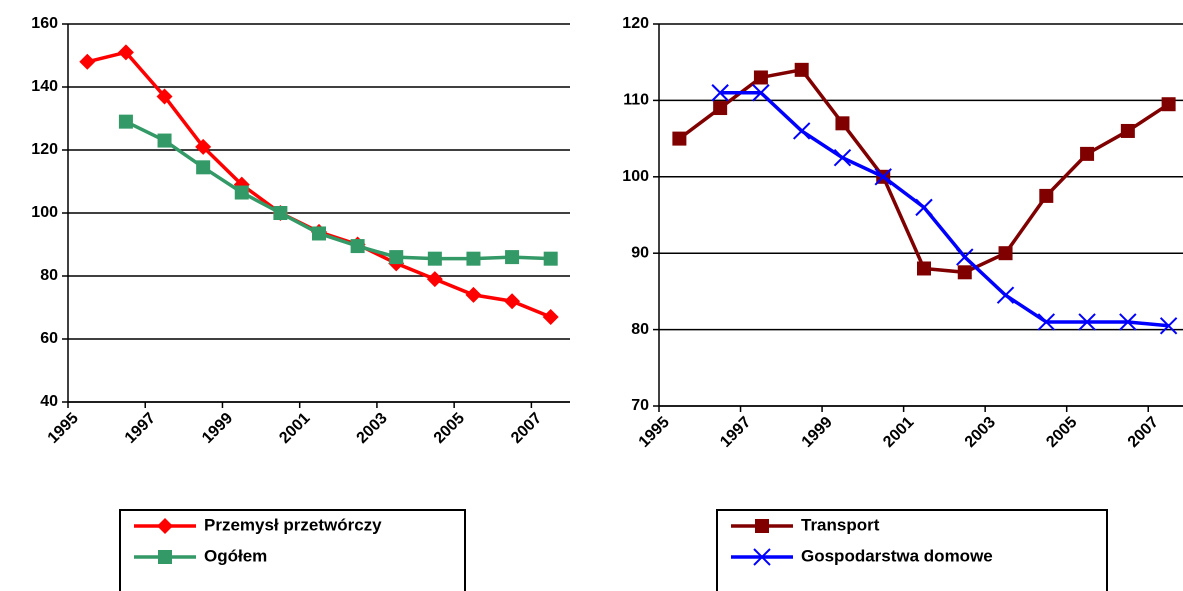 This screenshot has height=591, width=1183. Describe the element at coordinates (338, 190) in the screenshot. I see `series-line` at that location.